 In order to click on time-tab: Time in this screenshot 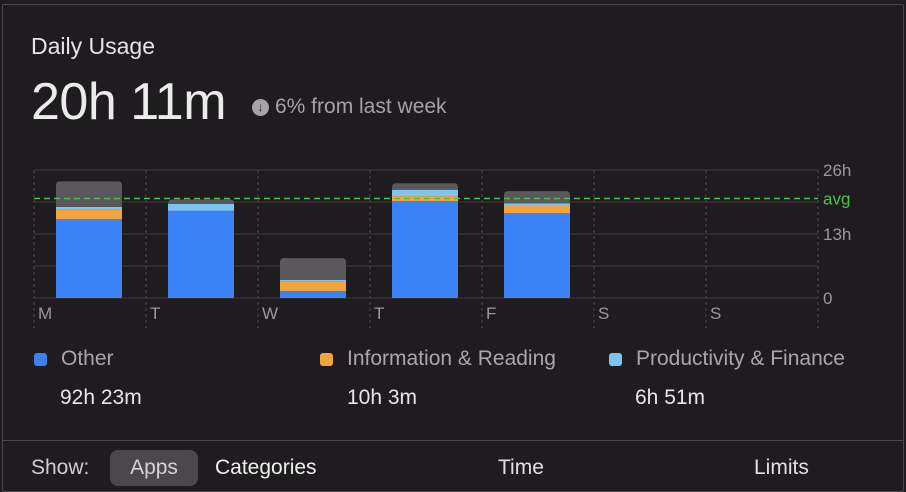, I will do `click(521, 467)`.